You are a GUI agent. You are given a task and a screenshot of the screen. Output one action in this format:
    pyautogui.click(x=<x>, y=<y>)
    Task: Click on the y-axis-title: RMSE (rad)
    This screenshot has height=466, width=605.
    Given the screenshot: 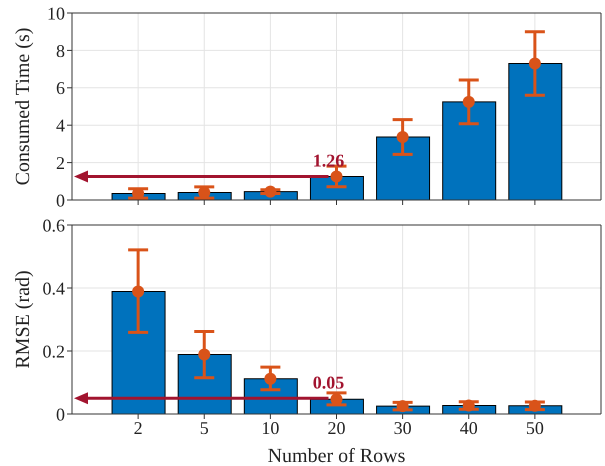 What is the action you would take?
    pyautogui.click(x=23, y=319)
    